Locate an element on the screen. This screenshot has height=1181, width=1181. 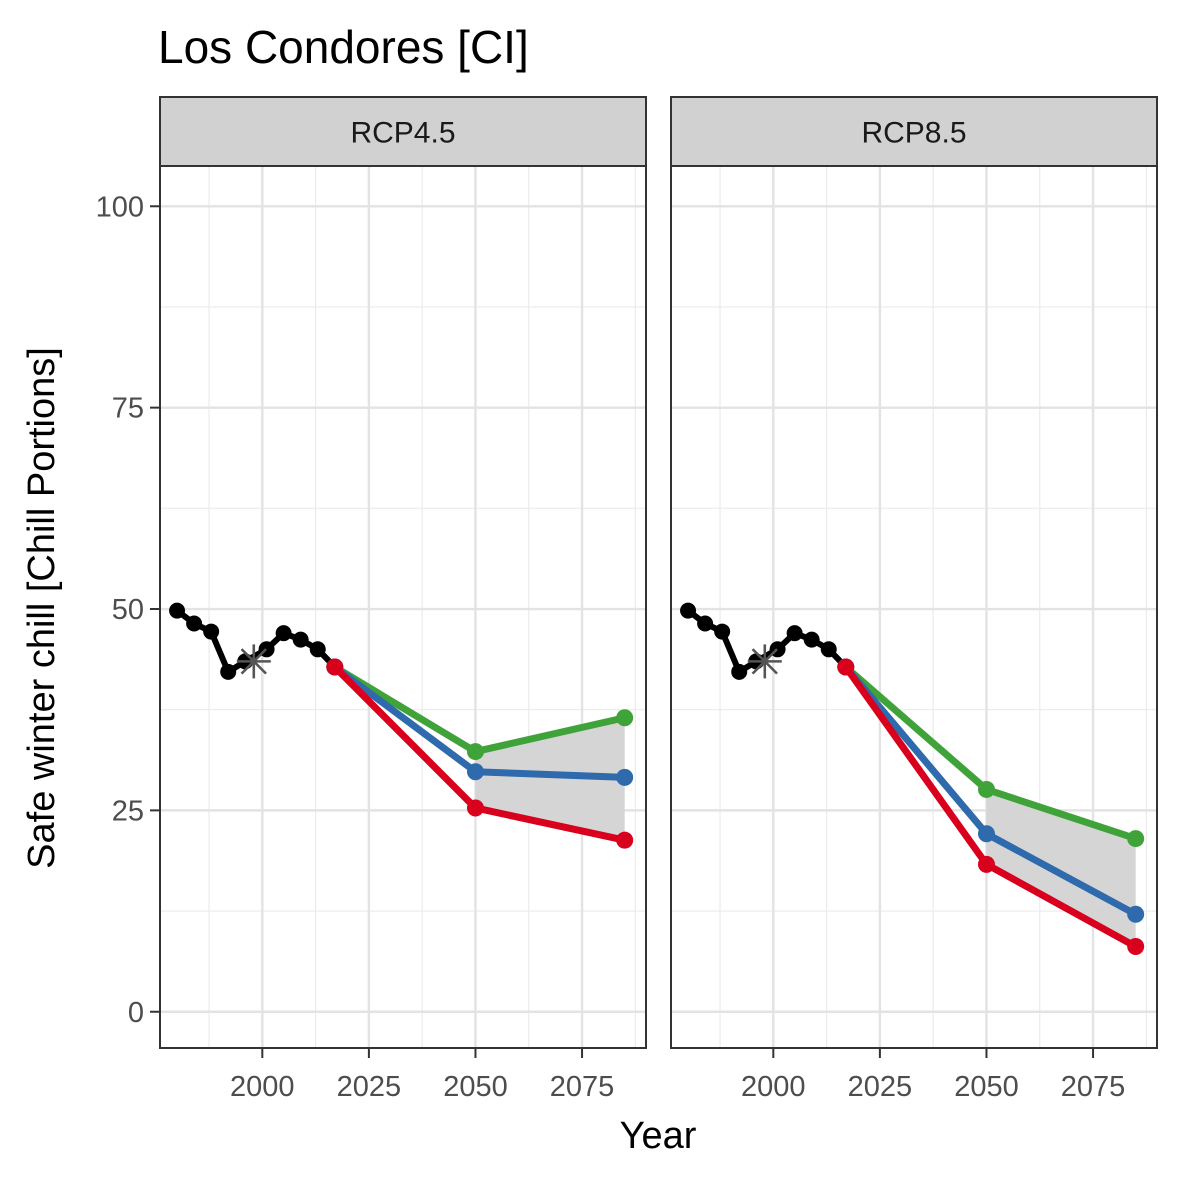
facet-strip-label: RCP4.5 is located at coordinates (402, 133).